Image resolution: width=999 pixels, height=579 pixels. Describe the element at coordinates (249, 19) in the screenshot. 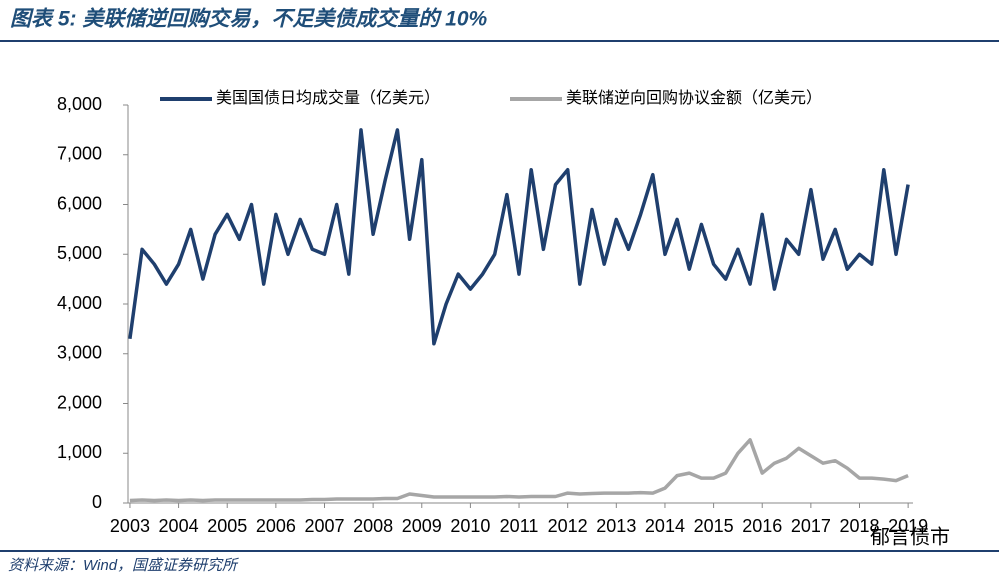

I see `chart-title: 图表 5: 美联储逆回购交易，不足美债成交量的 10%` at that location.